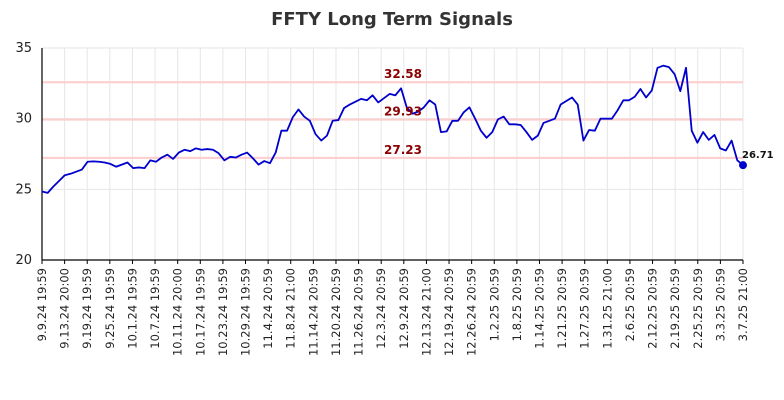 This screenshot has width=784, height=400. Describe the element at coordinates (313, 312) in the screenshot. I see `x-tick-label: 11.14.24 20:59` at that location.